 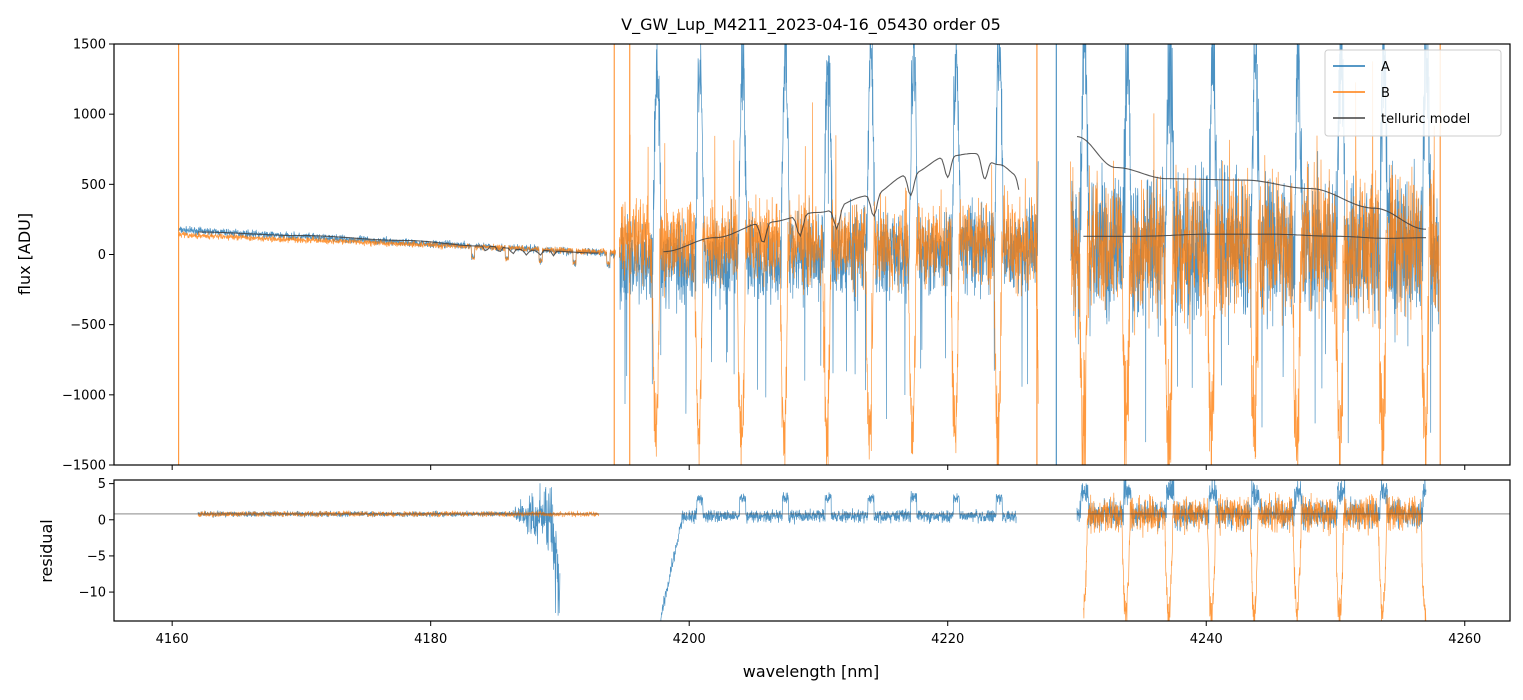 I want to click on bottom-x-tick-label: 4240, so click(x=1206, y=639).